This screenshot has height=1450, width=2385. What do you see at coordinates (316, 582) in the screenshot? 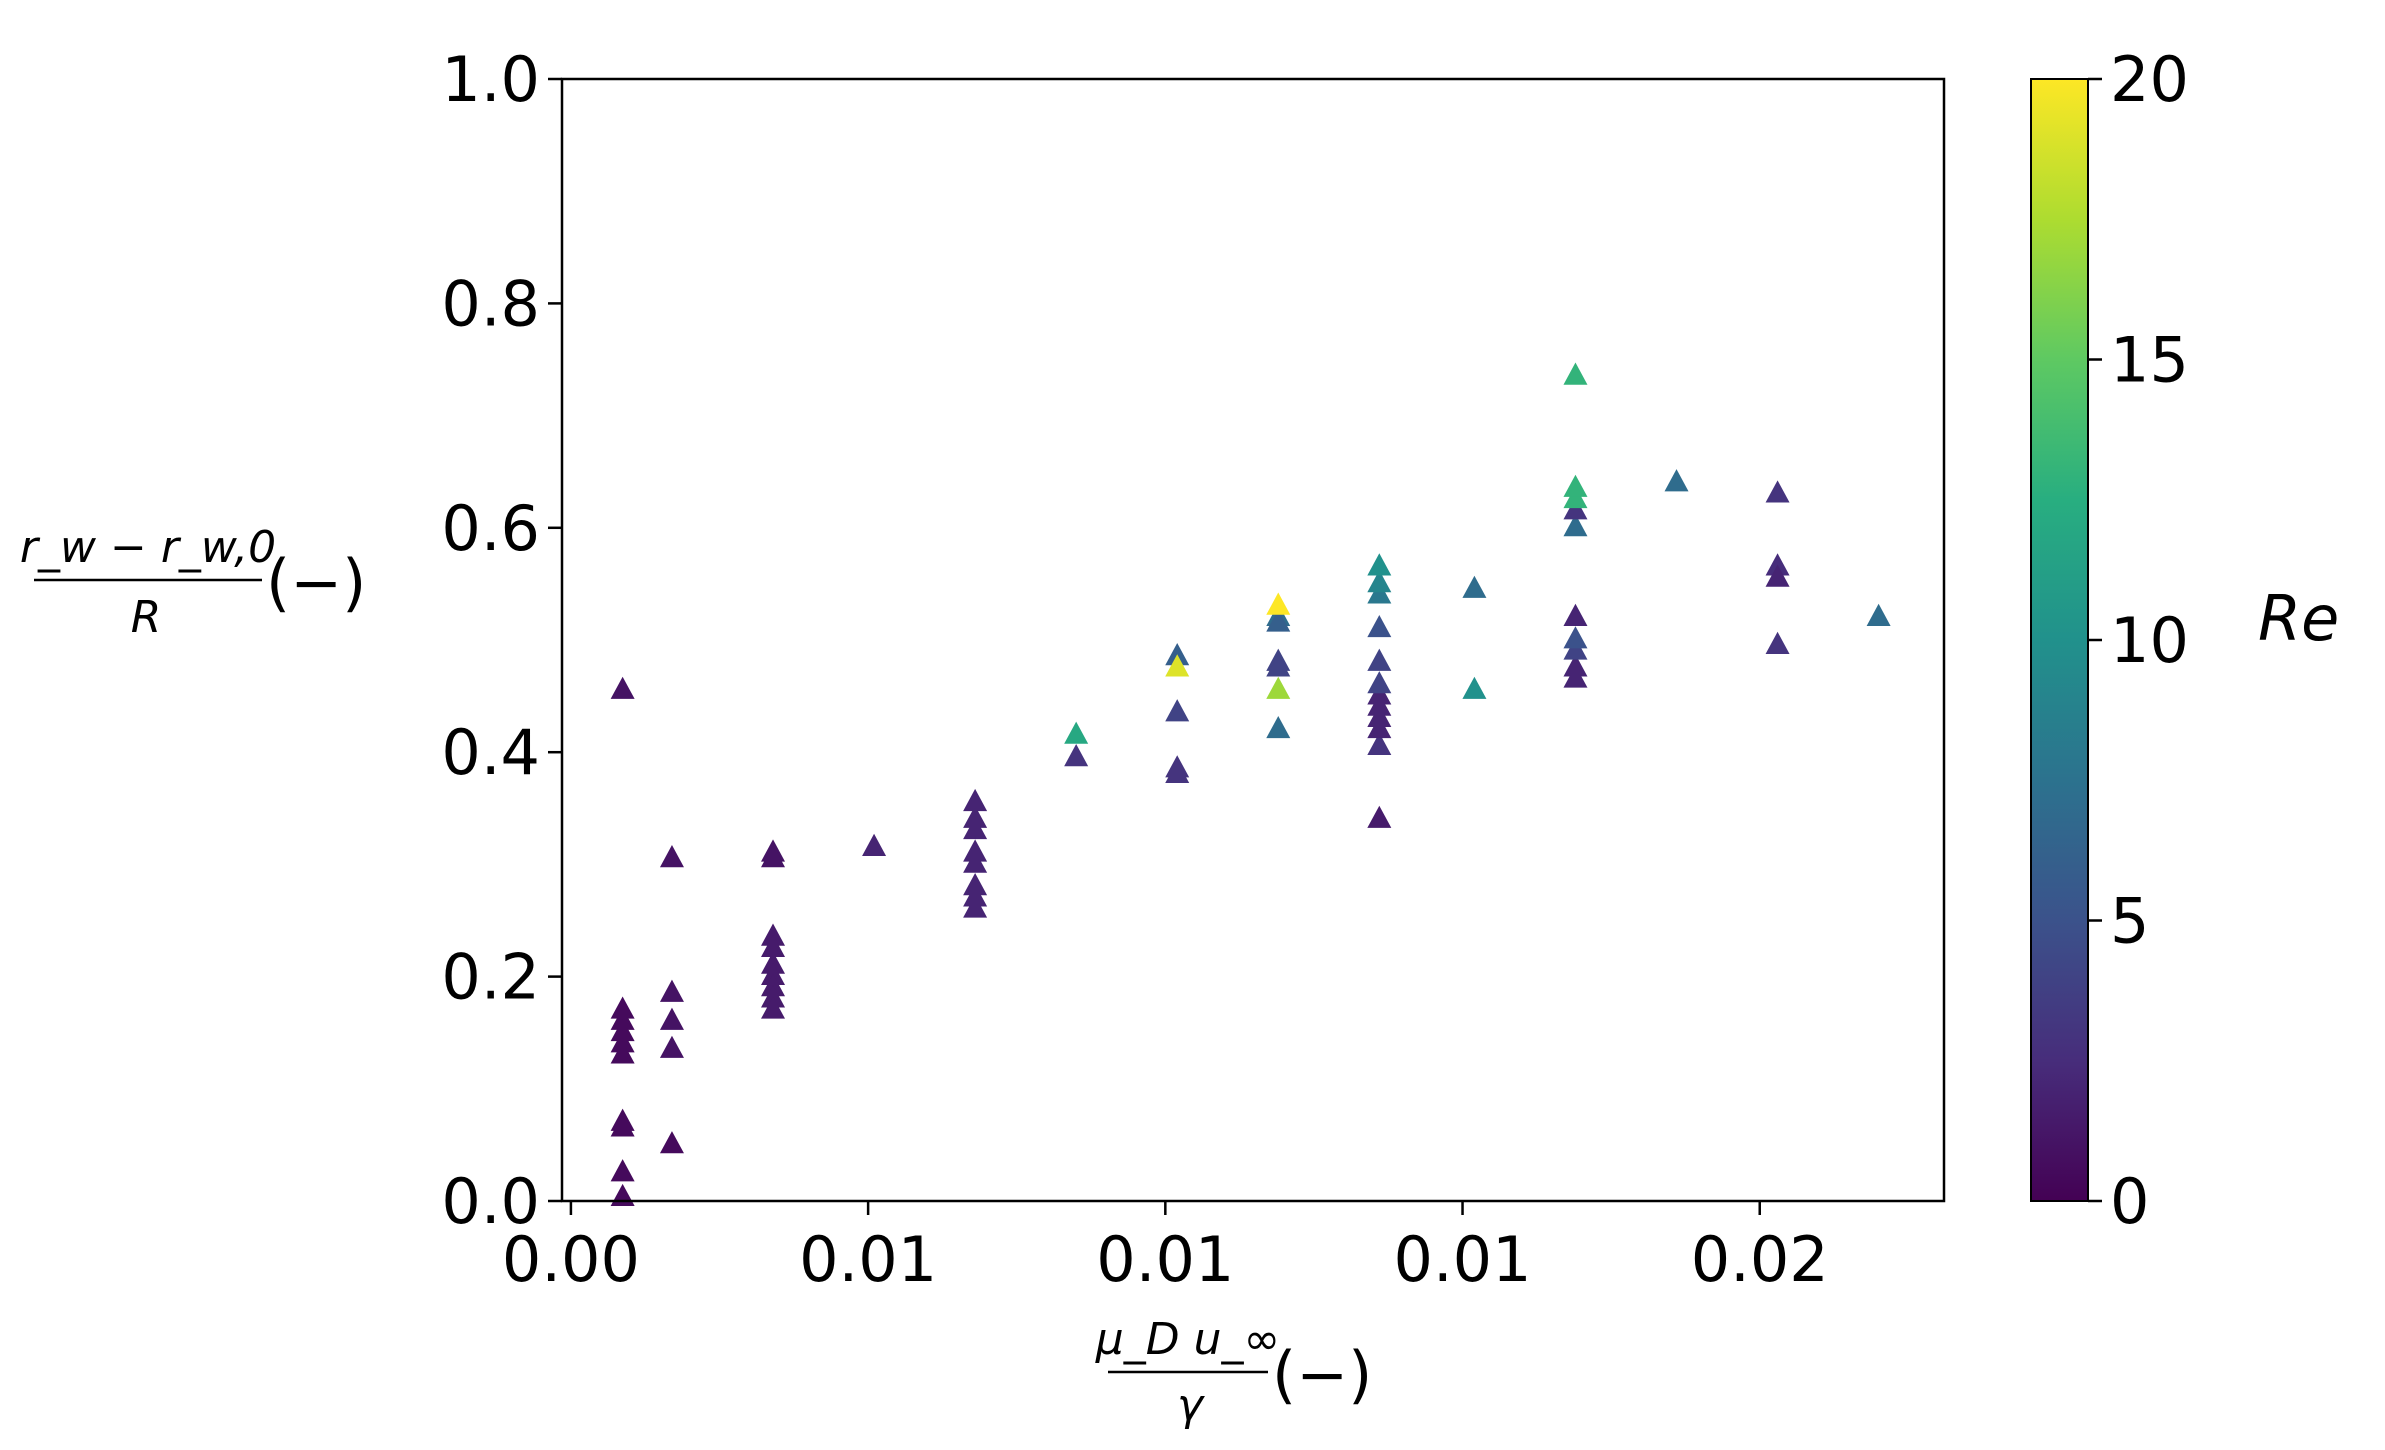
I see `y-label-unit: (−)` at bounding box center [316, 582].